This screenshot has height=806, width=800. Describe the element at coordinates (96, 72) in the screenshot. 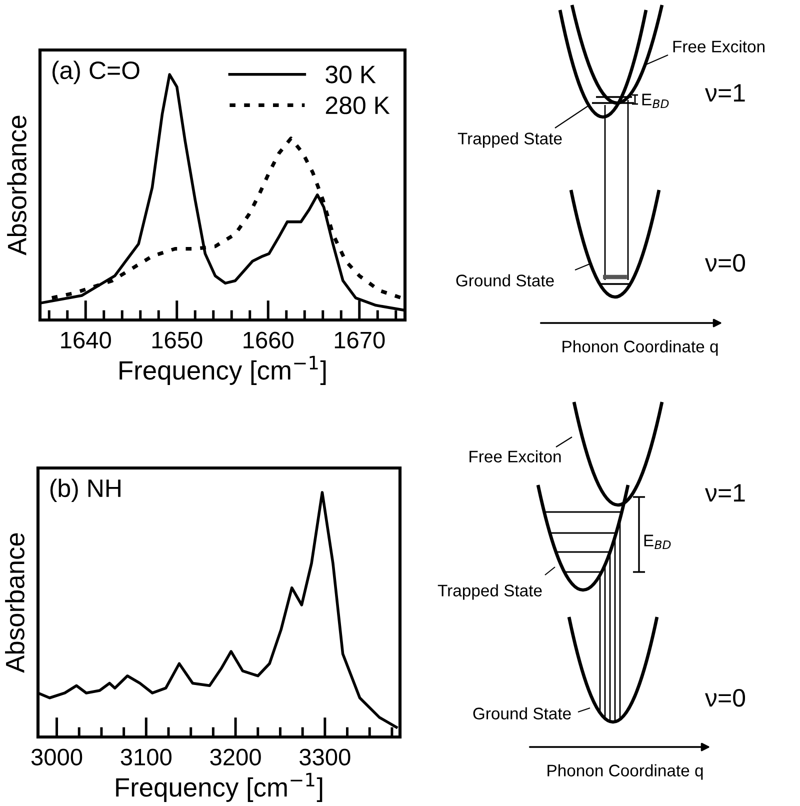

I see `chart-title: (a) C=O` at that location.